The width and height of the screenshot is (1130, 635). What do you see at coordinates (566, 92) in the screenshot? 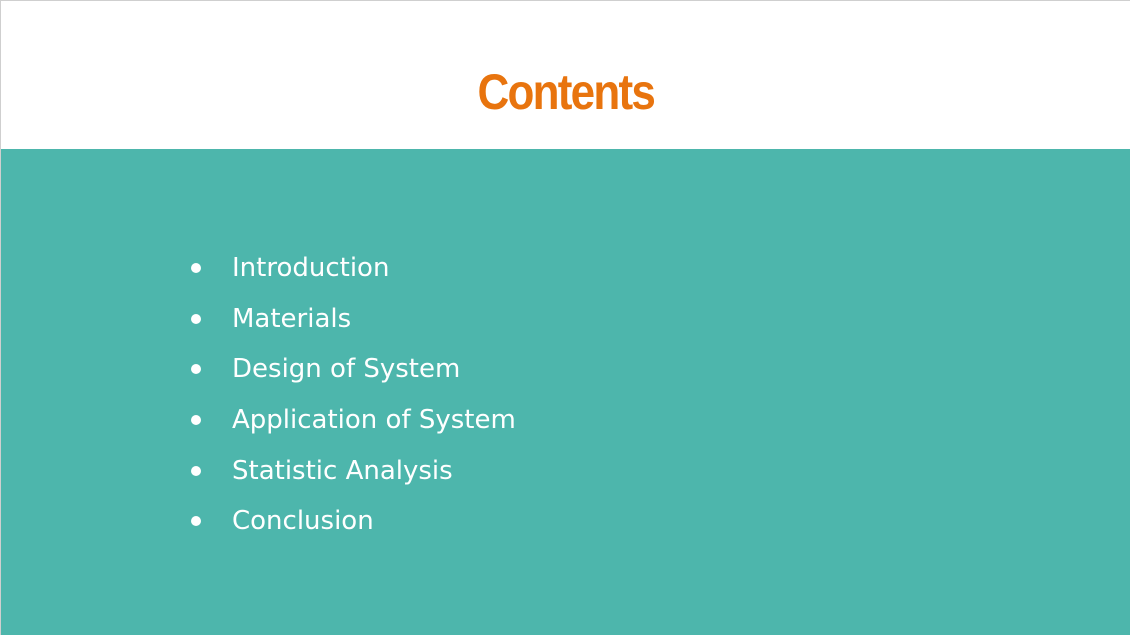
I see `slide-title: Contents` at bounding box center [566, 92].